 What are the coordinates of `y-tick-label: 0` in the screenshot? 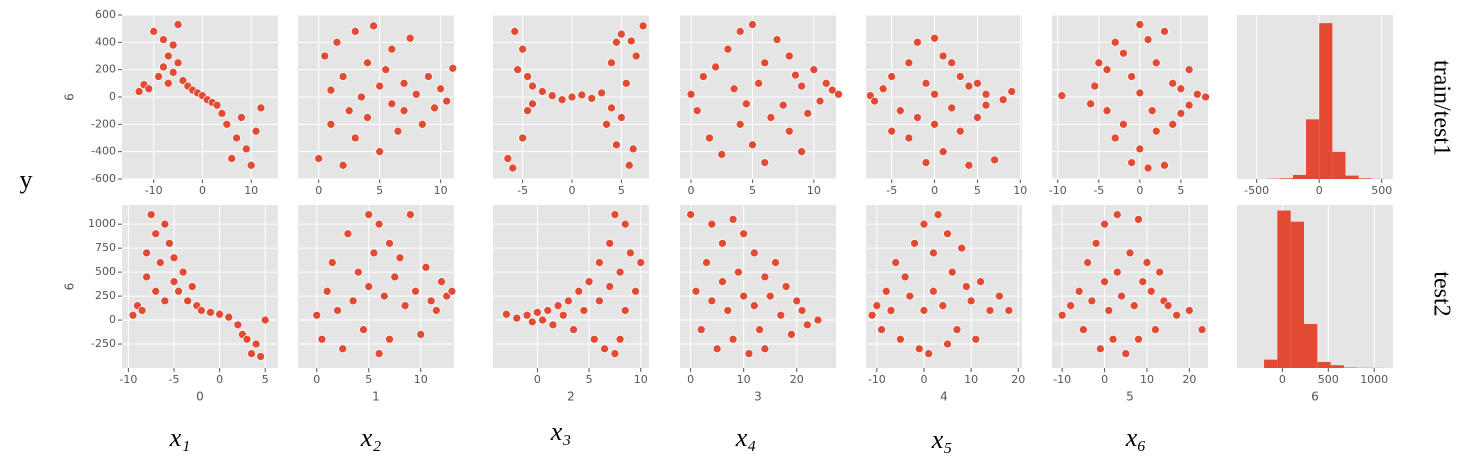 It's located at (112, 96).